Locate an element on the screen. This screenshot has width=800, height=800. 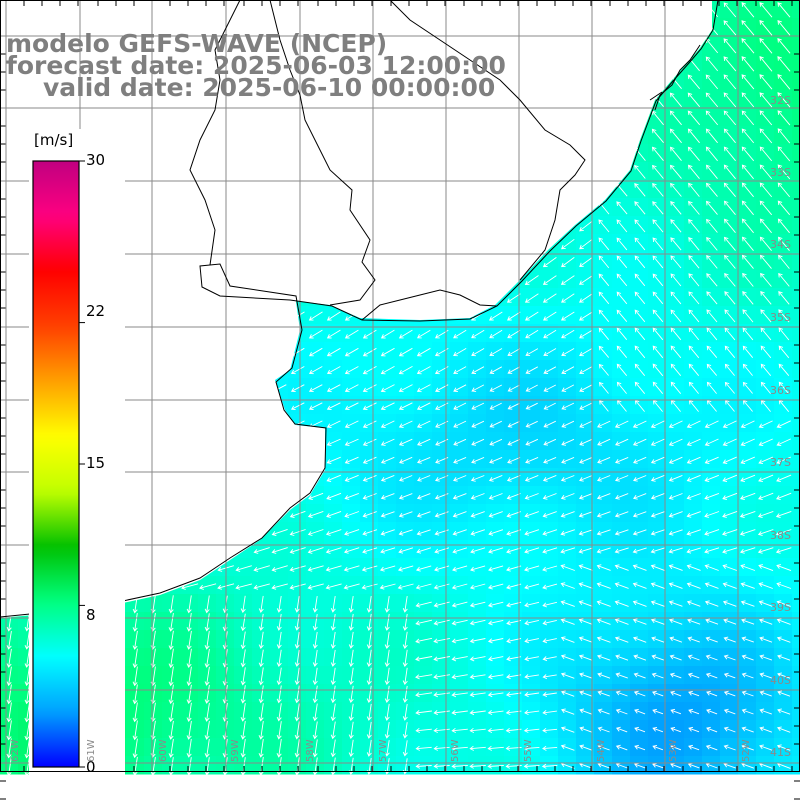
lat-label-35s: 35S is located at coordinates (780, 317).